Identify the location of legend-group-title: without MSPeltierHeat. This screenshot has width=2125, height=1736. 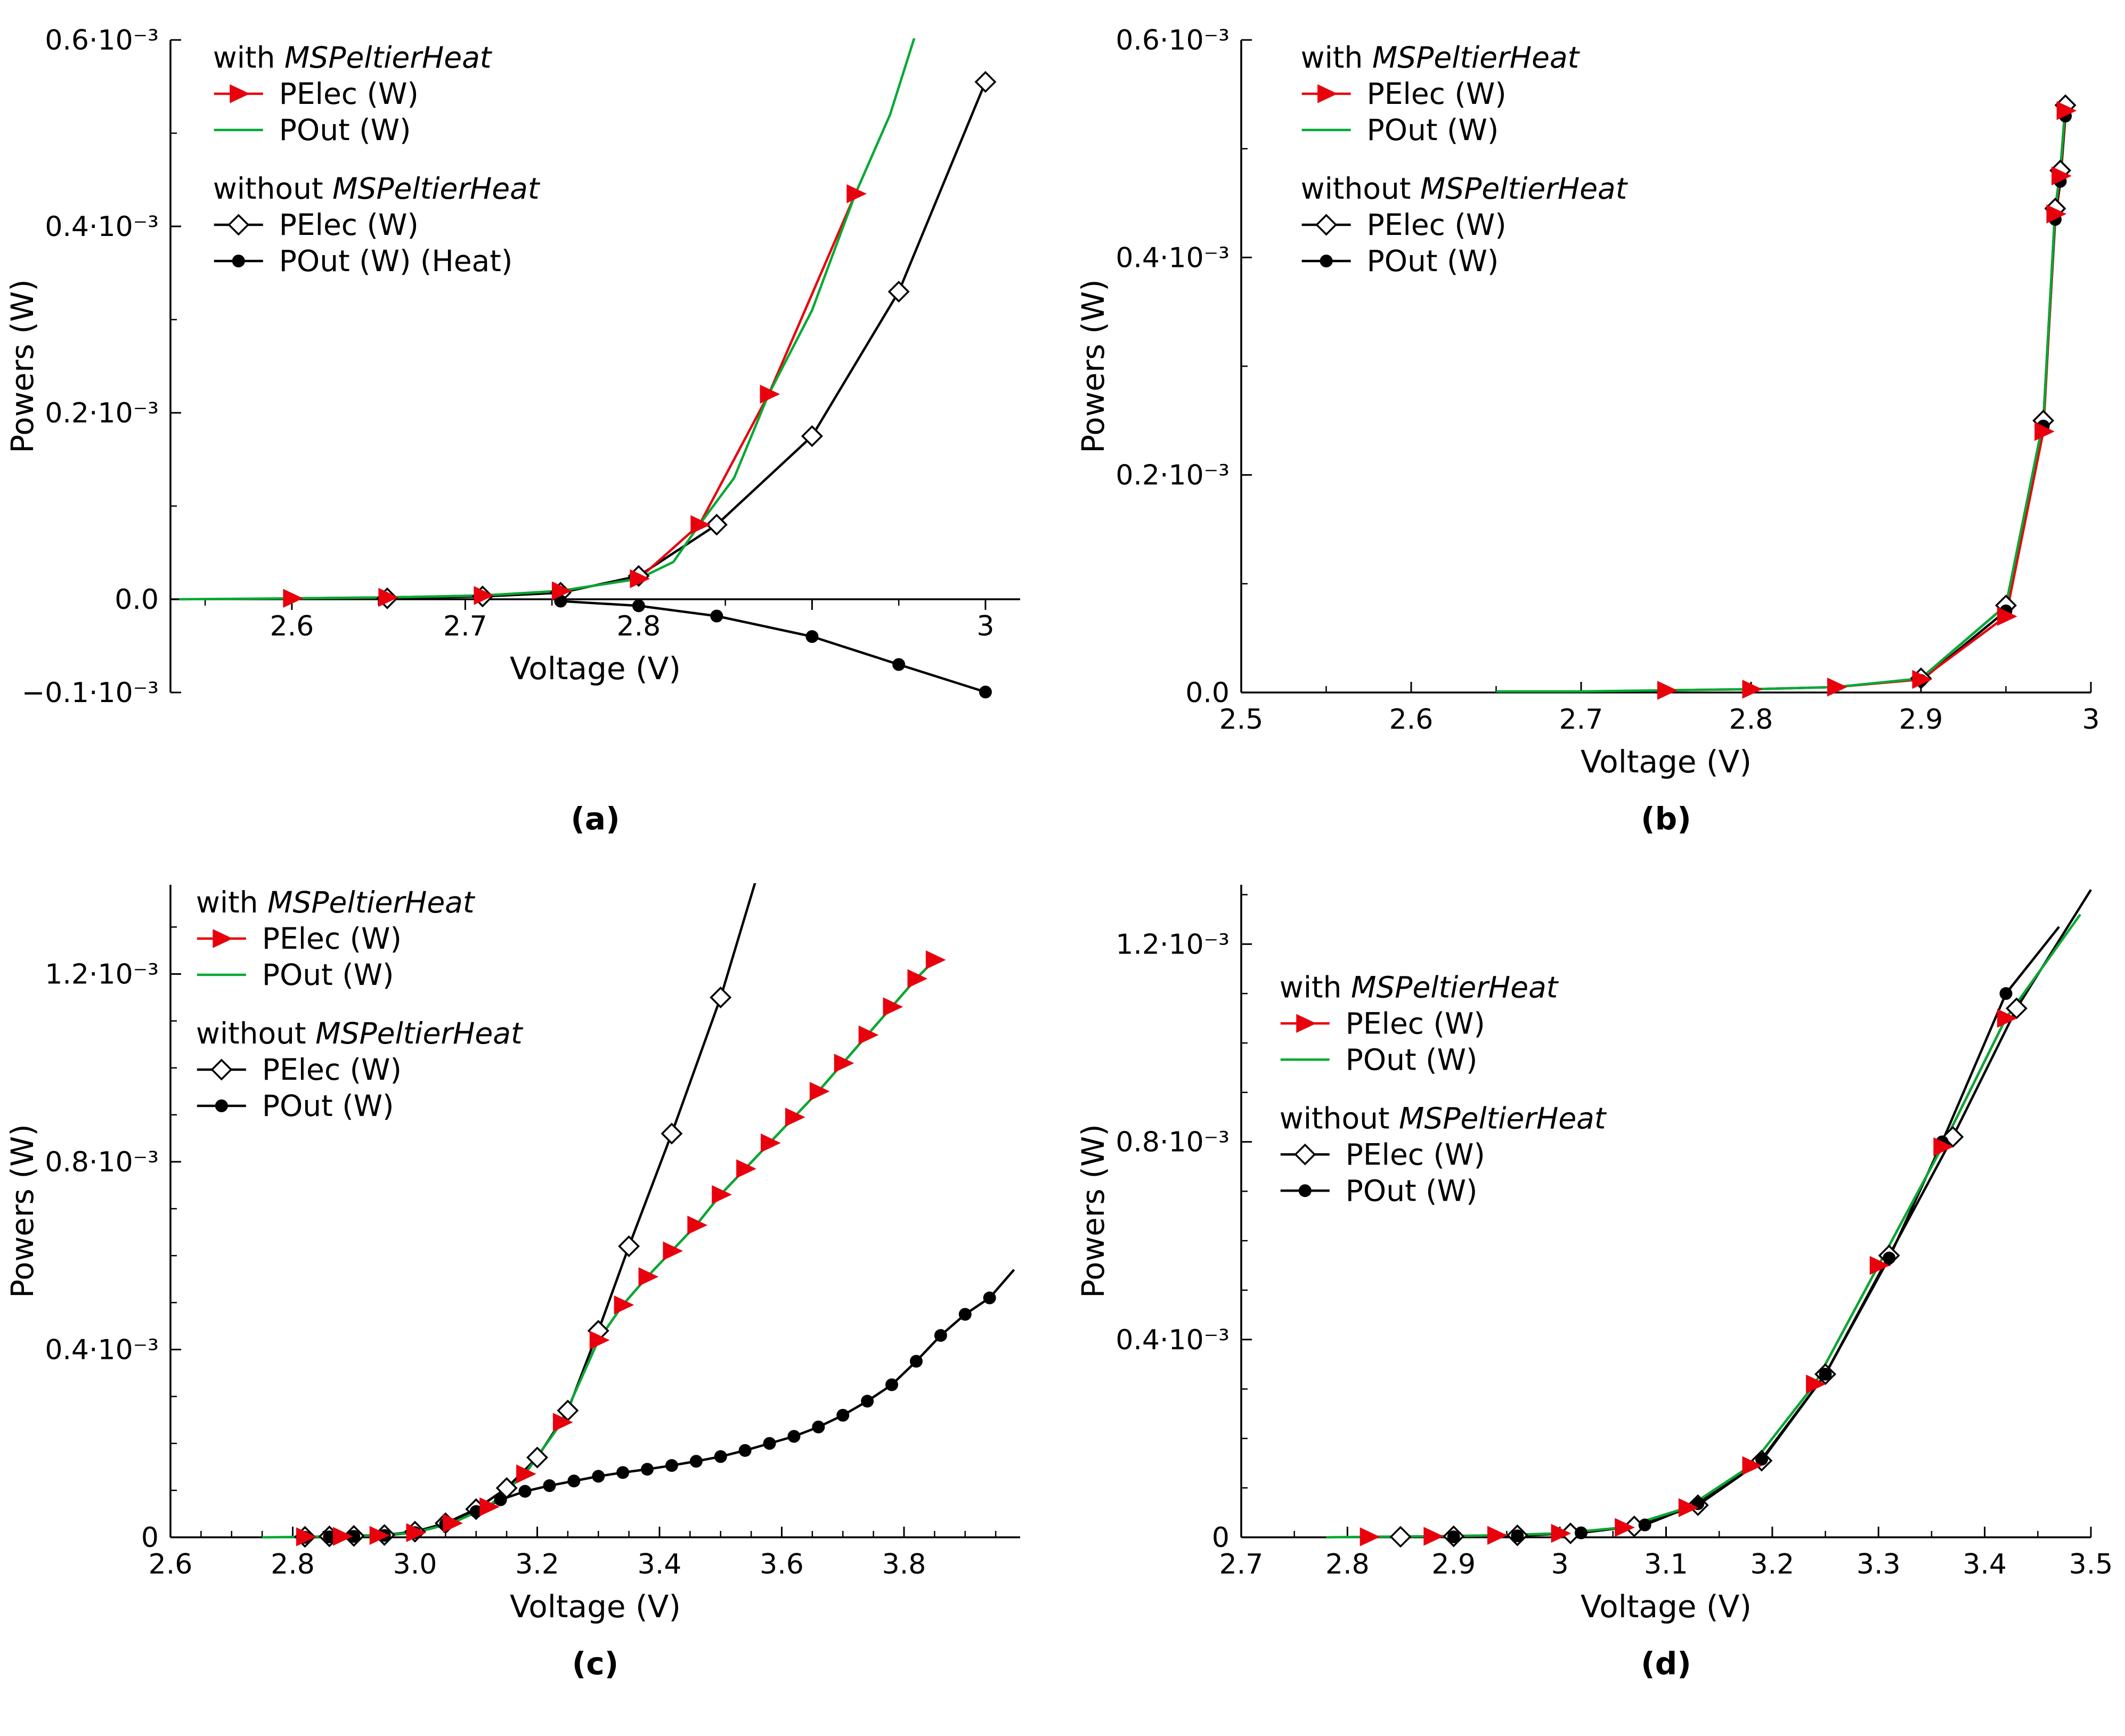
(377, 189).